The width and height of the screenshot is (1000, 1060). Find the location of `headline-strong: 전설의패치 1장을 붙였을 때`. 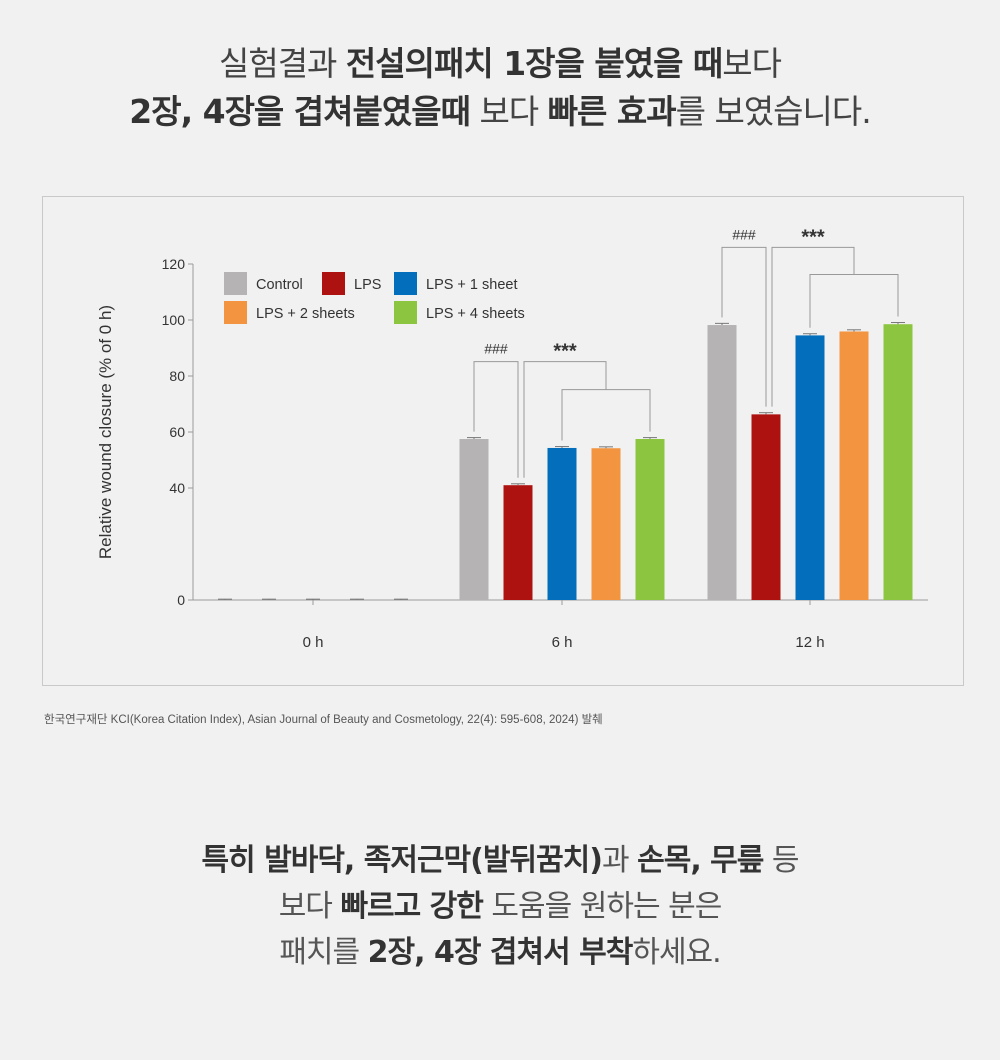

headline-strong: 전설의패치 1장을 붙였을 때 is located at coordinates (534, 63).